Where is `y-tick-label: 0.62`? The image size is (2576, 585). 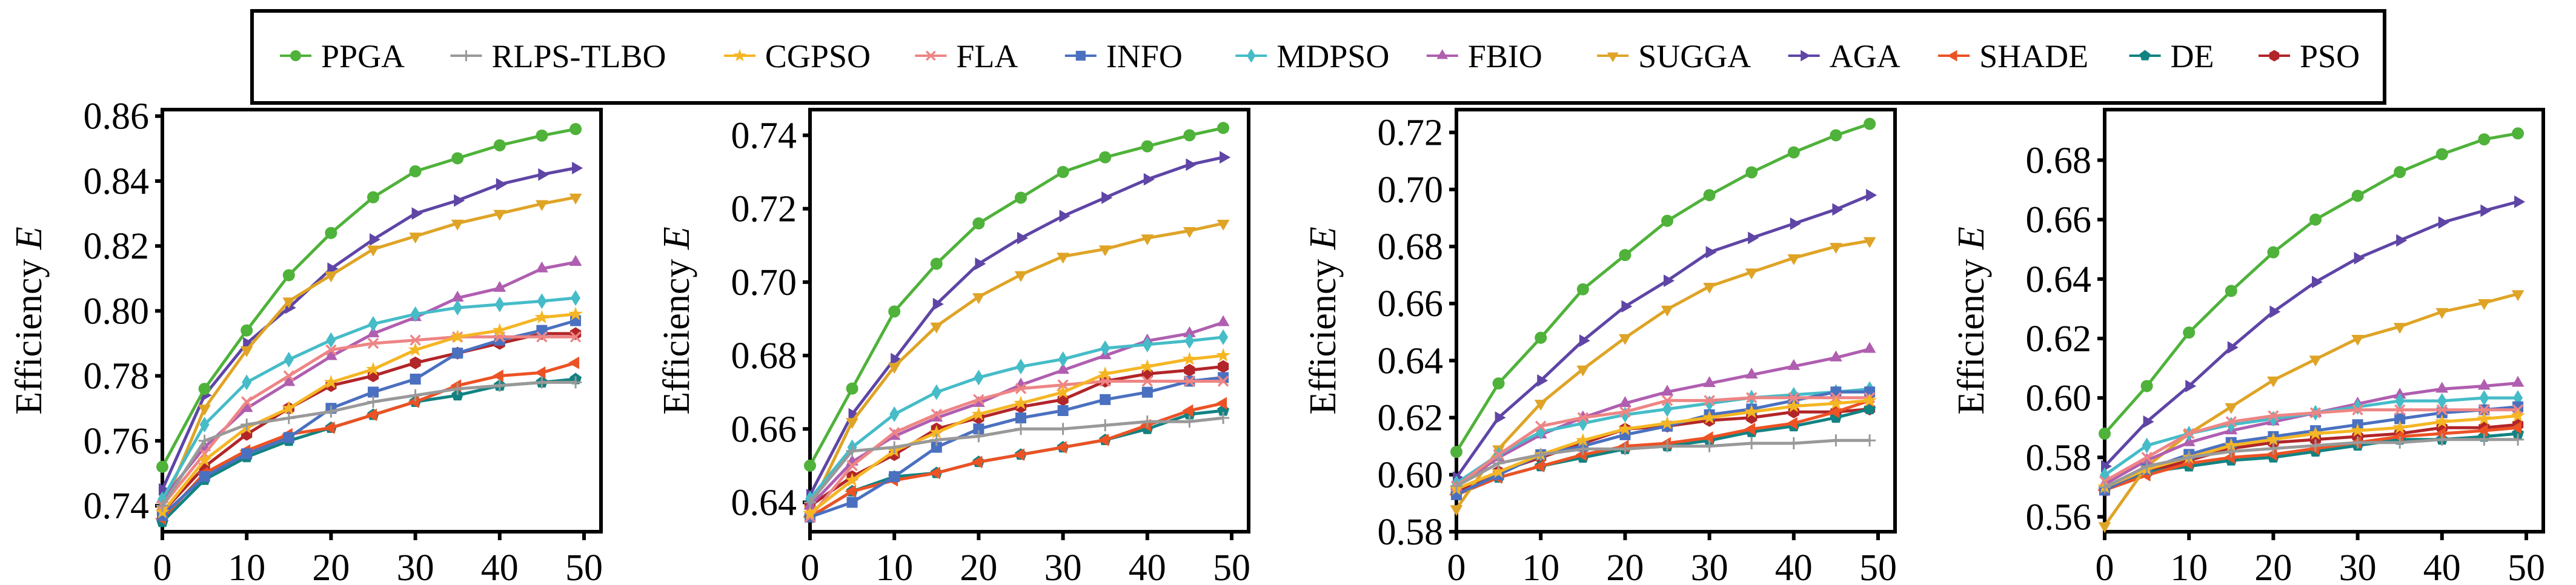 y-tick-label: 0.62 is located at coordinates (1411, 418).